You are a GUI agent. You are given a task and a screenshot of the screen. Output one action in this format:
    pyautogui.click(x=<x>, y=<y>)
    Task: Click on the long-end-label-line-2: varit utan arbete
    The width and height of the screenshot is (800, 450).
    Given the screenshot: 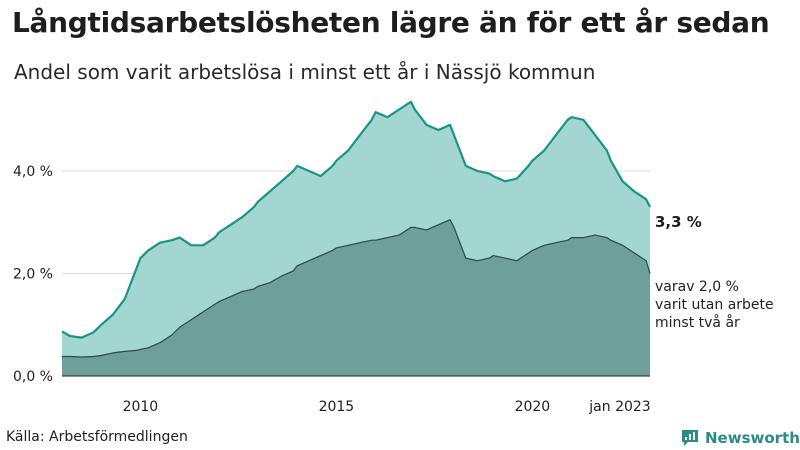 What is the action you would take?
    pyautogui.click(x=714, y=305)
    